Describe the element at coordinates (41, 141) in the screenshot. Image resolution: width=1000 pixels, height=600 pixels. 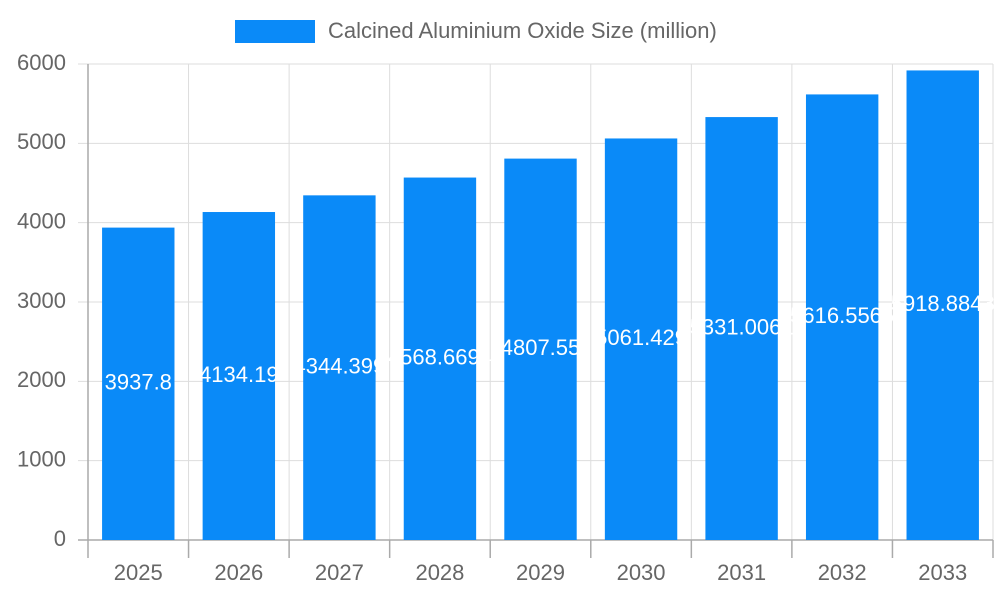
I see `y-tick-label: 5000` at that location.